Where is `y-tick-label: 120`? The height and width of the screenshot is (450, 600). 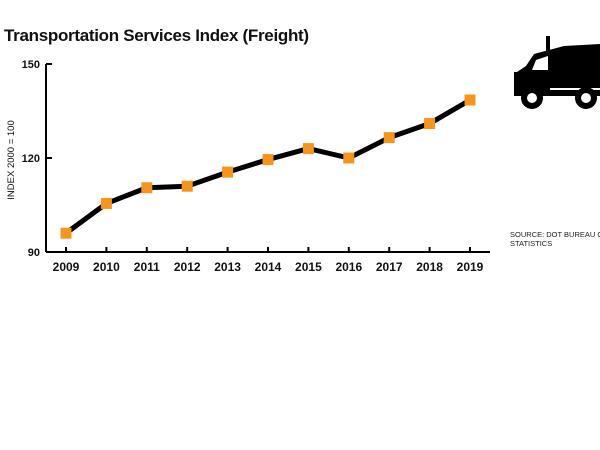 y-tick-label: 120 is located at coordinates (31, 159).